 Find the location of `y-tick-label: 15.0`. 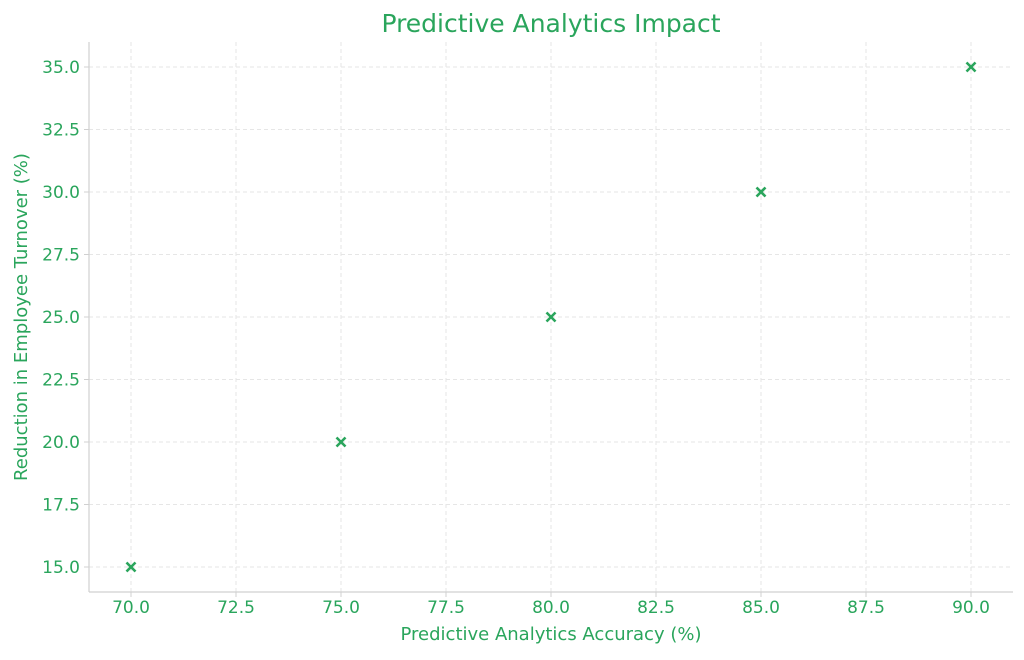

y-tick-label: 15.0 is located at coordinates (61, 568).